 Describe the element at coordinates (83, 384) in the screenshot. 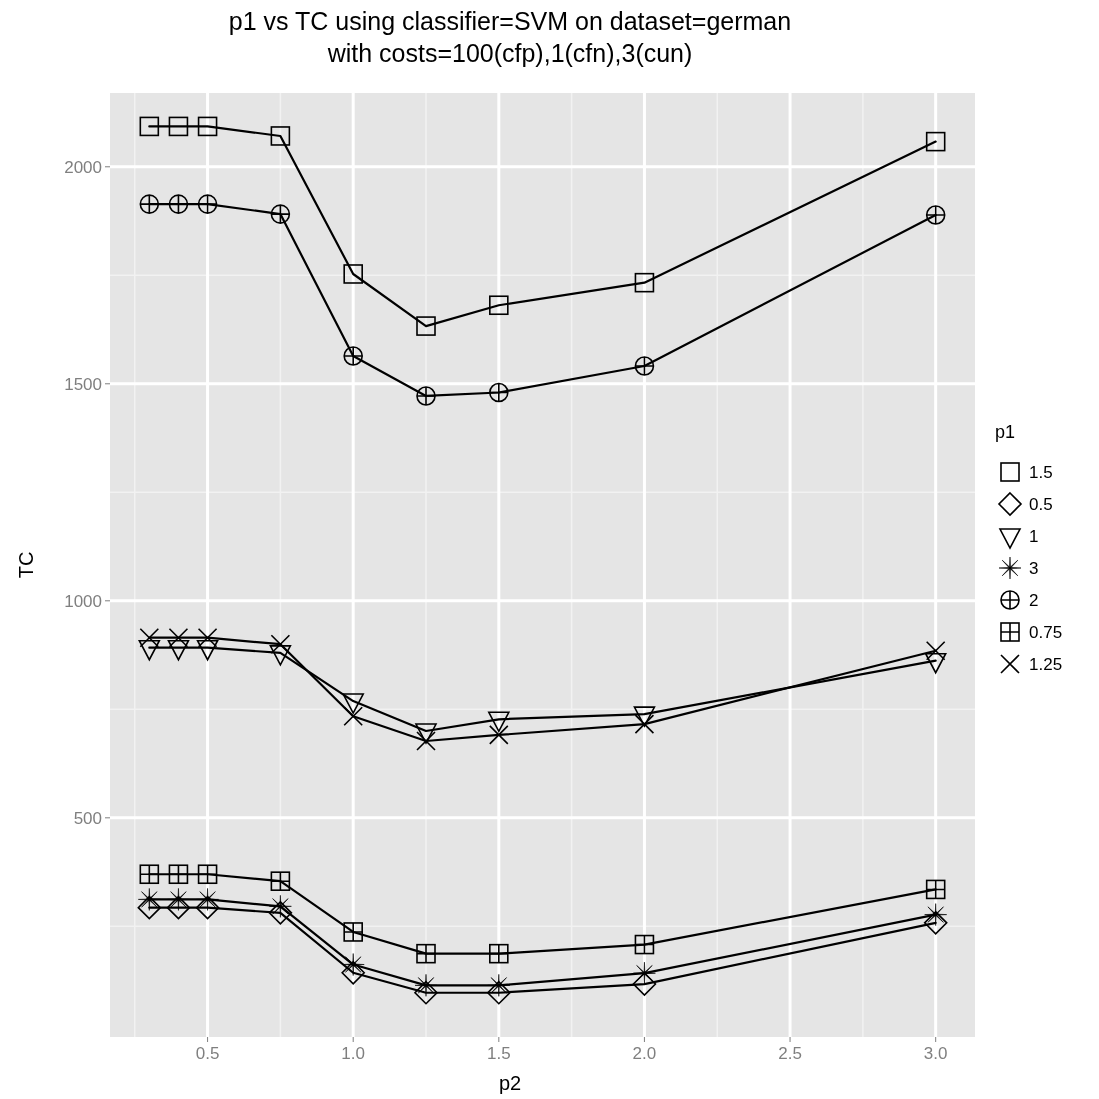

I see `y-tick-label: 1500` at that location.